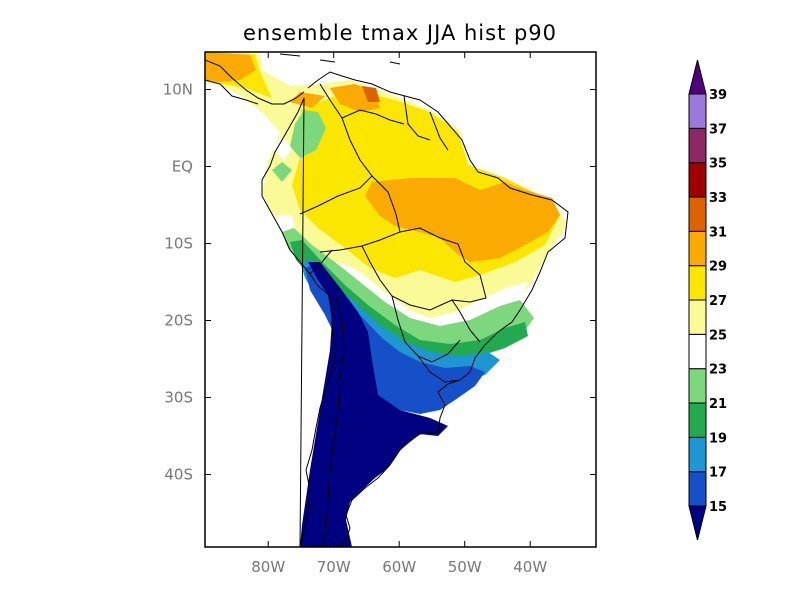 Image resolution: width=800 pixels, height=600 pixels. What do you see at coordinates (530, 567) in the screenshot?
I see `lon-tick-label: 40W` at bounding box center [530, 567].